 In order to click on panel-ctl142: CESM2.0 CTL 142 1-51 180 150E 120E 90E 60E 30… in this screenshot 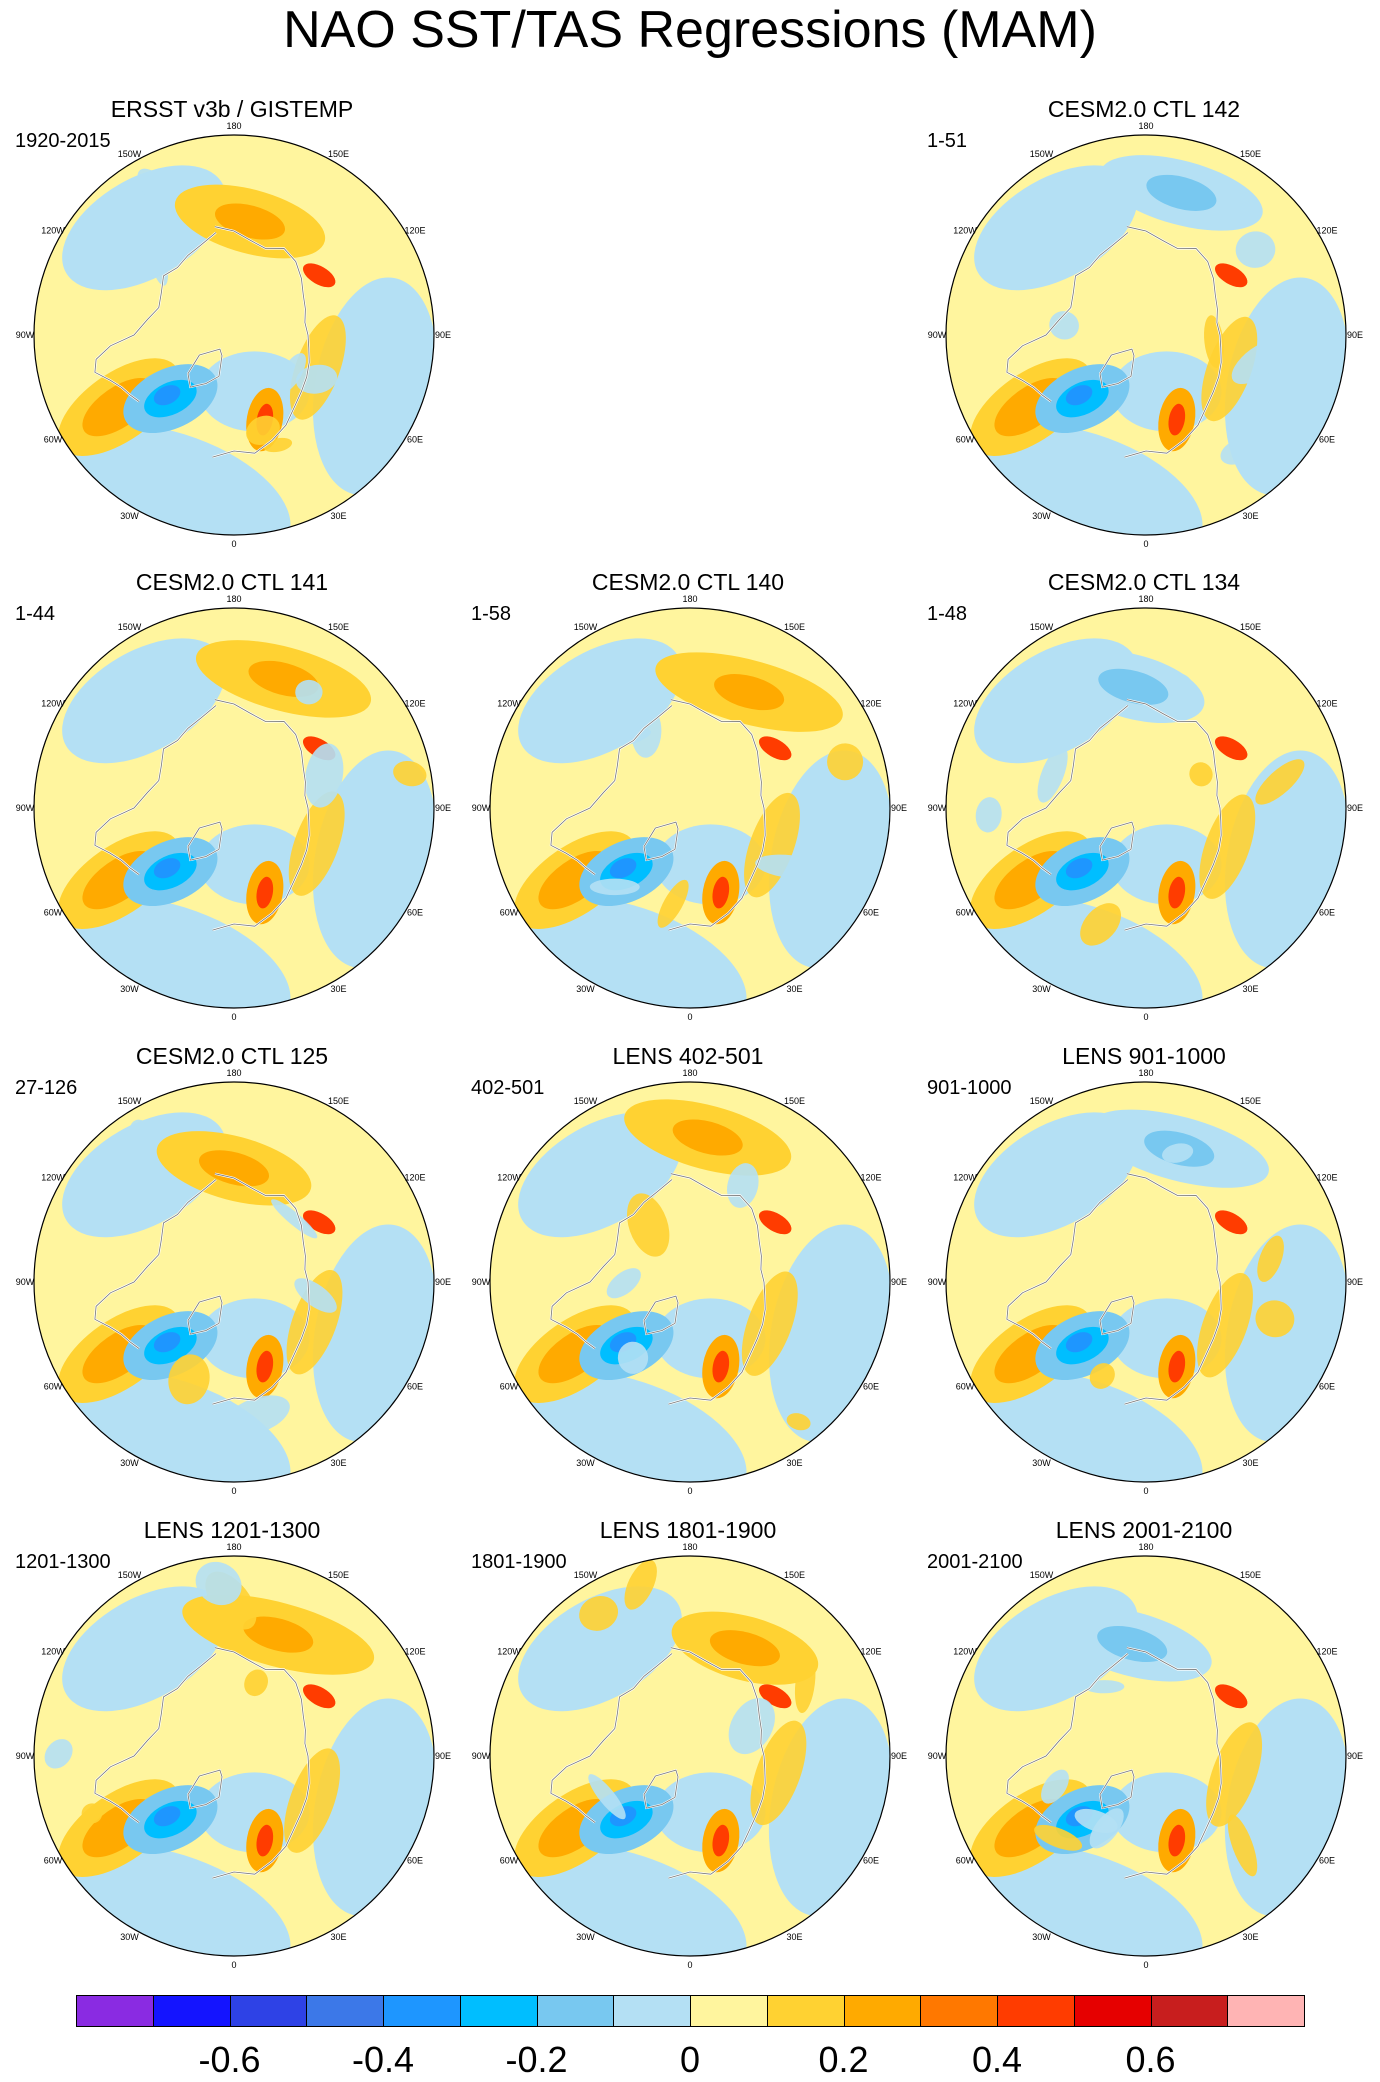, I will do `click(1144, 330)`.